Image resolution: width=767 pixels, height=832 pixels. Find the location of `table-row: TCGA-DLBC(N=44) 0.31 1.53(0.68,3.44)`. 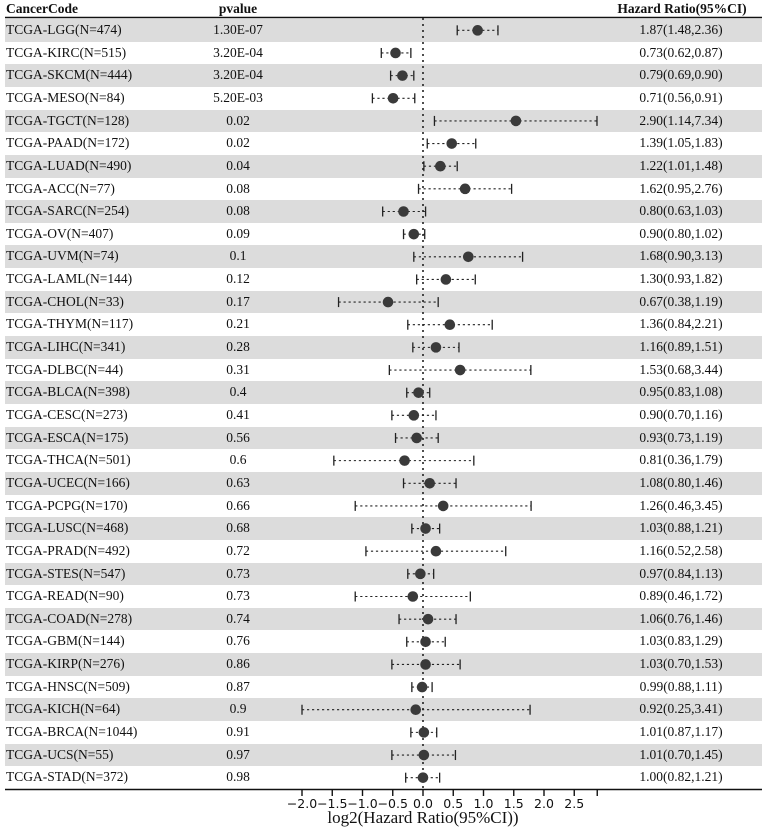

table-row: TCGA-DLBC(N=44) 0.31 1.53(0.68,3.44) is located at coordinates (383, 370).